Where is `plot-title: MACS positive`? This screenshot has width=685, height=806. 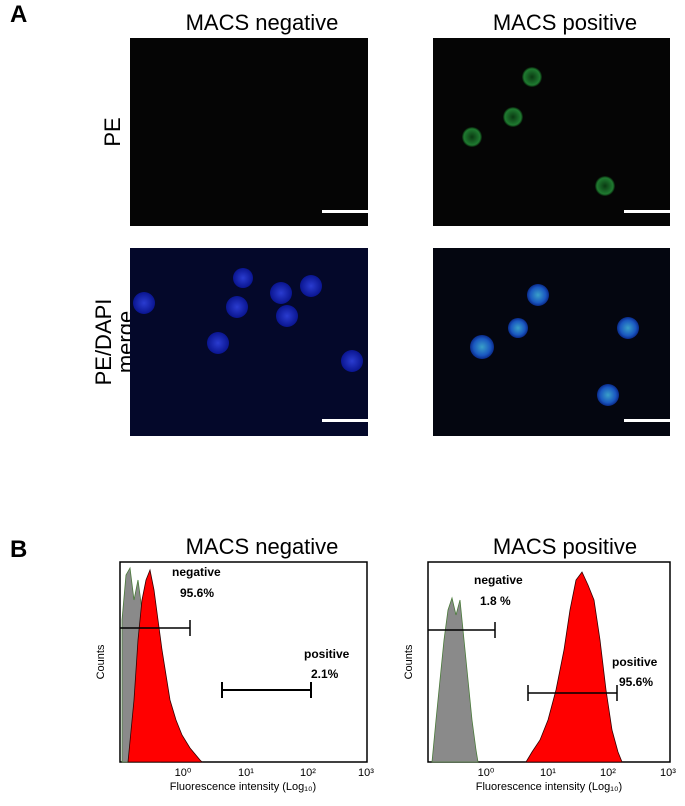 plot-title: MACS positive is located at coordinates (565, 546).